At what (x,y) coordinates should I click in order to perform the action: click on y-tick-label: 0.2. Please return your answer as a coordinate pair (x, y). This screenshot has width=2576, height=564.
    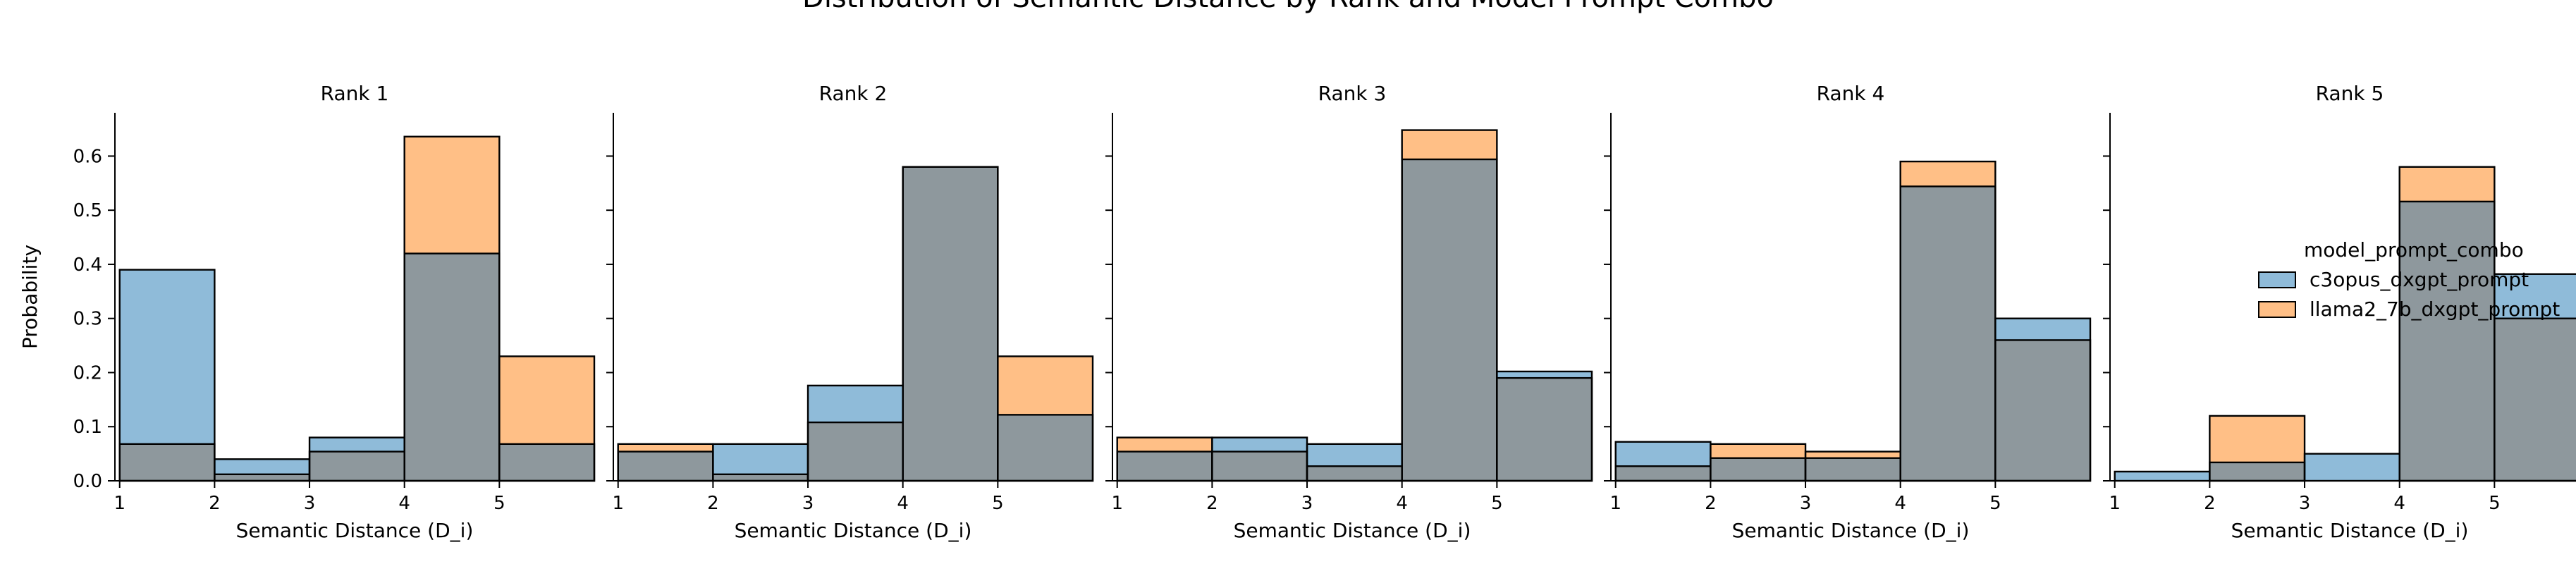
    Looking at the image, I should click on (87, 373).